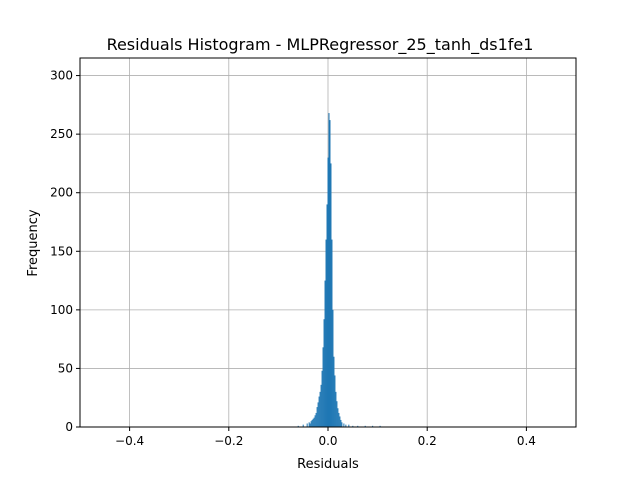  I want to click on x-axis-label: Residuals, so click(328, 464).